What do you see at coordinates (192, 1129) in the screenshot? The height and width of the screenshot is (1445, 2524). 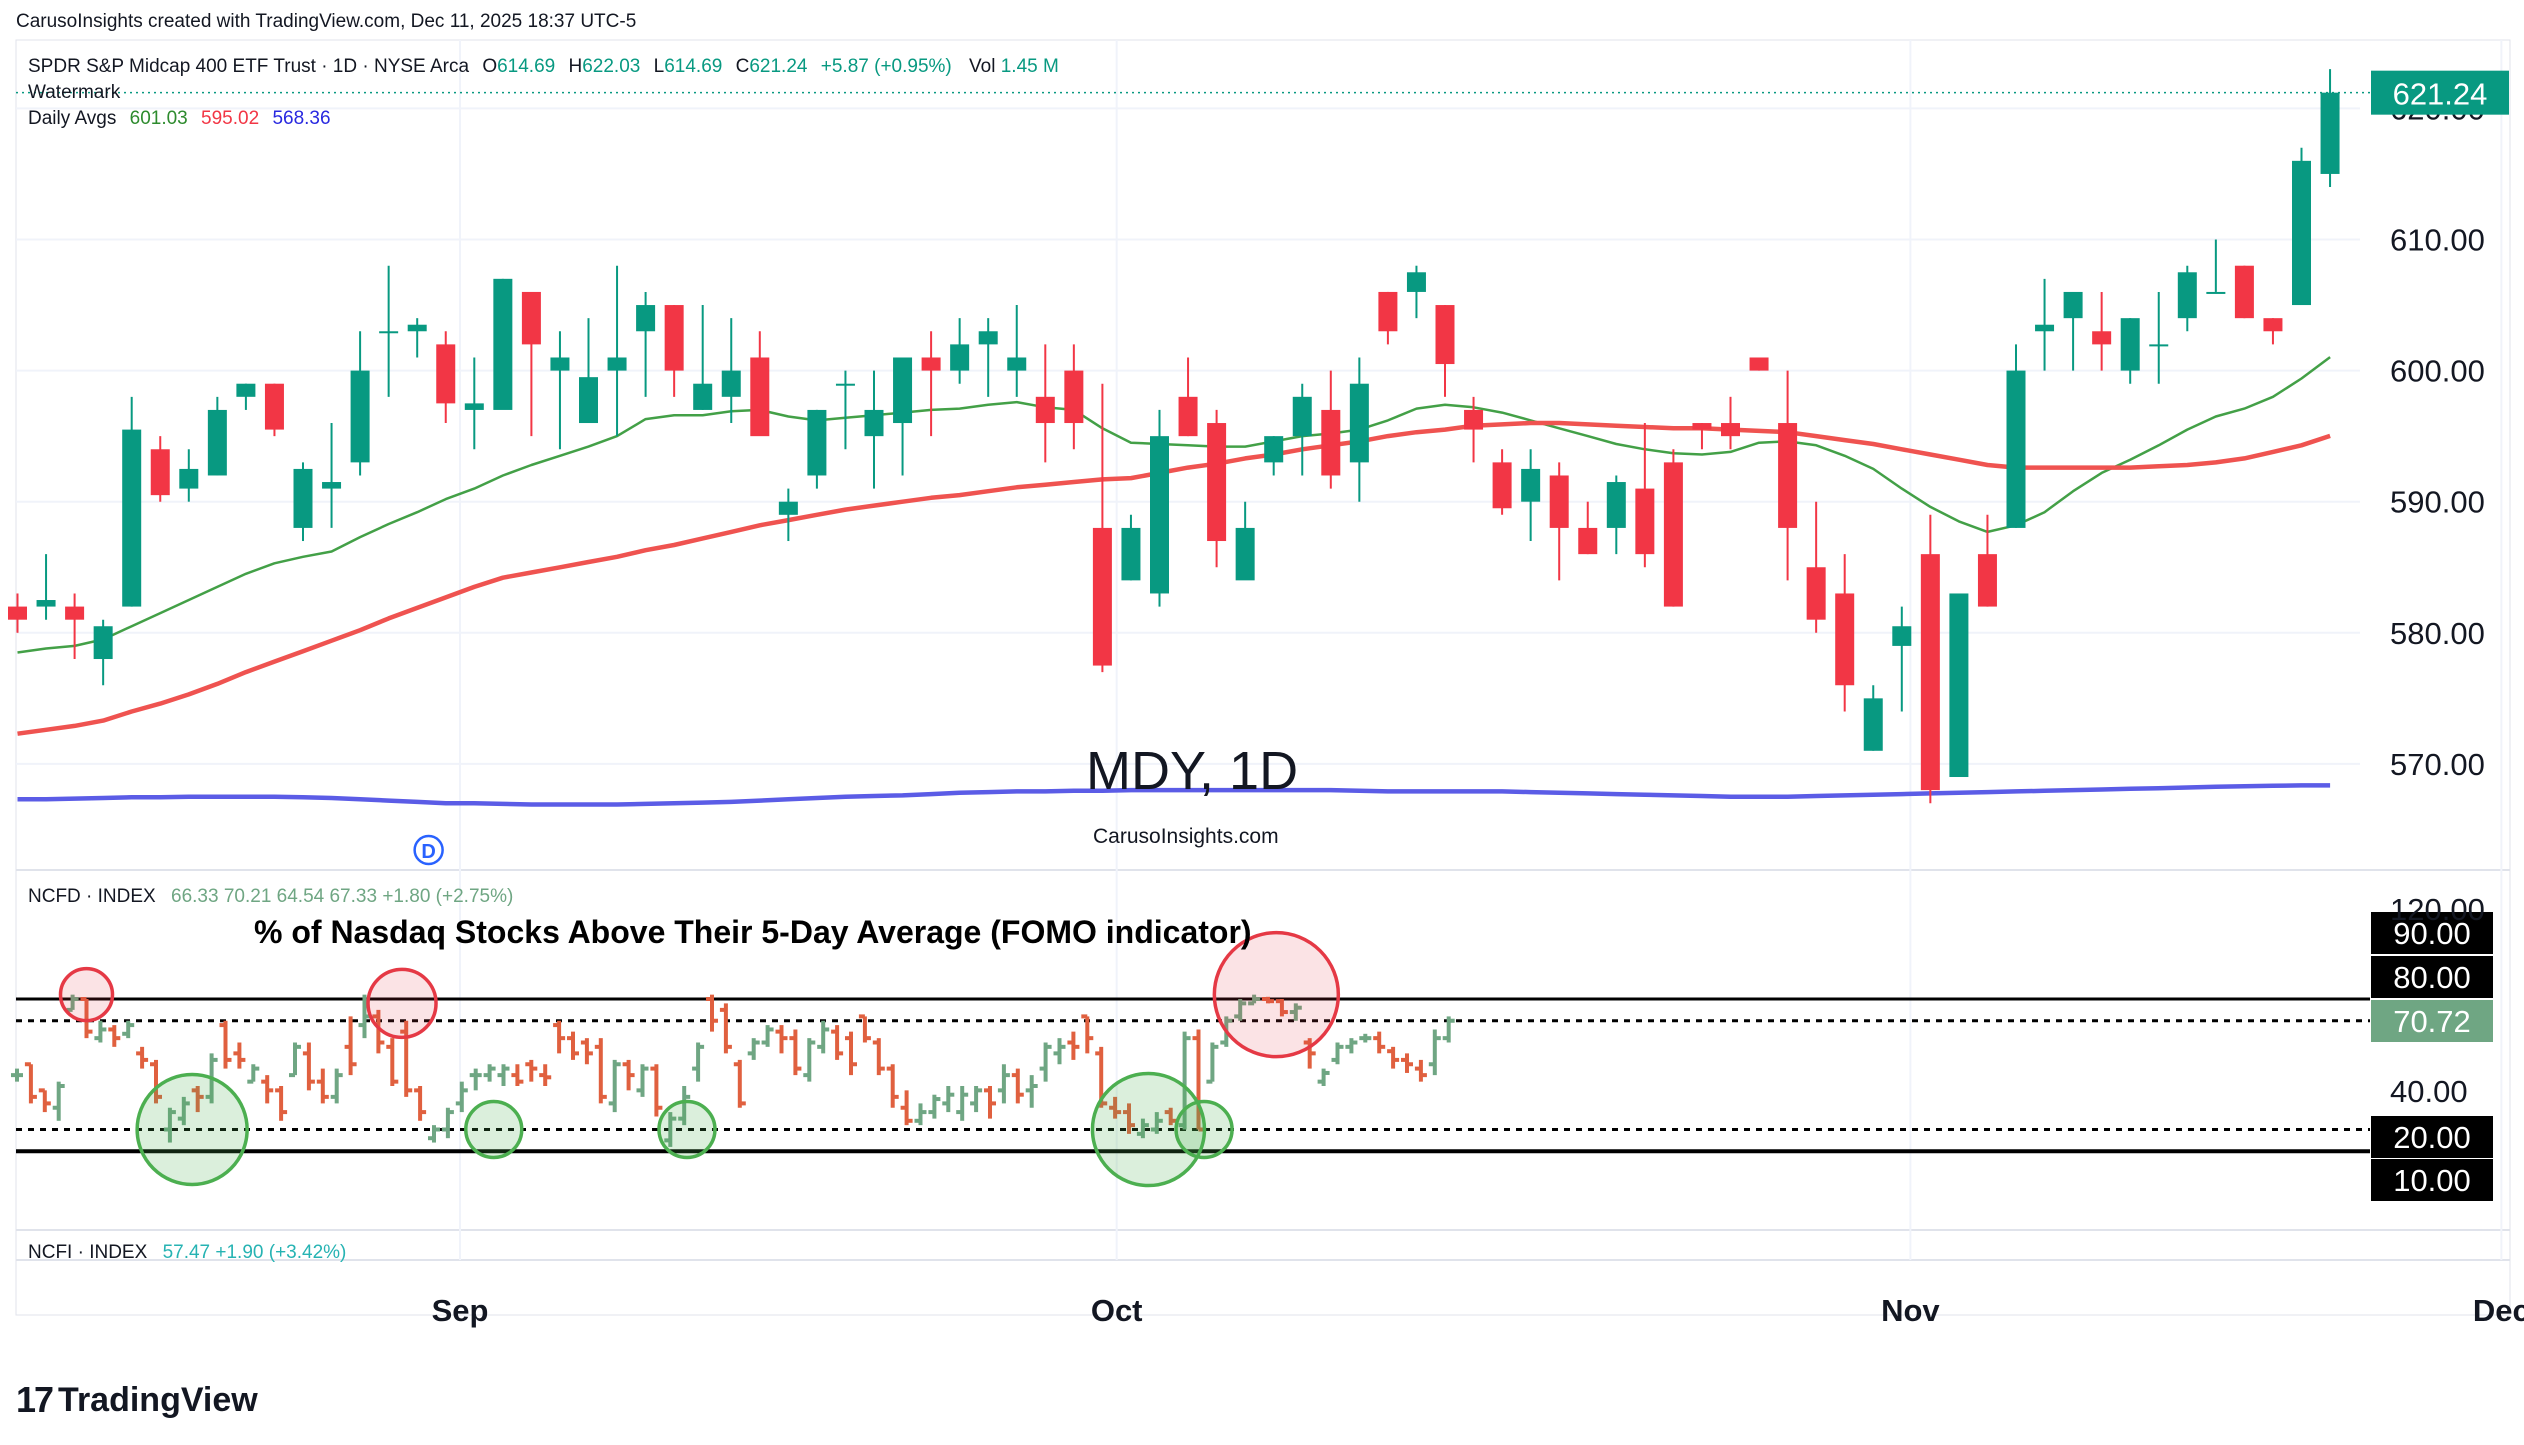 I see `highlight-circle-green` at bounding box center [192, 1129].